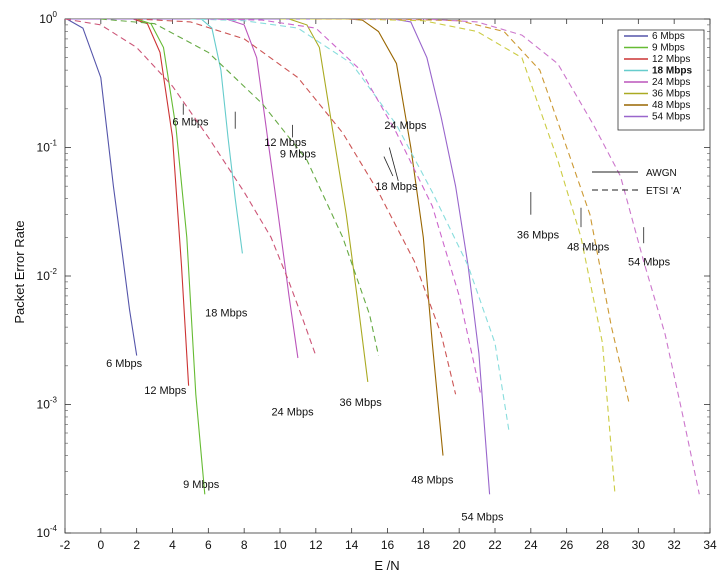 This screenshot has height=581, width=719. I want to click on legend-entry-label: 6 Mbps, so click(668, 36).